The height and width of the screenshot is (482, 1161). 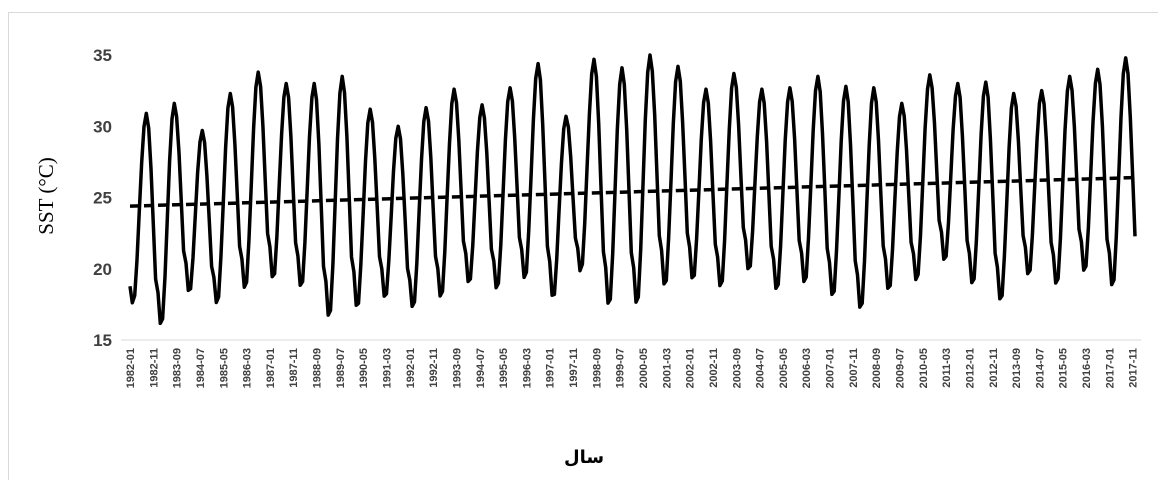 What do you see at coordinates (364, 368) in the screenshot?
I see `x-tick-label: 1990-05` at bounding box center [364, 368].